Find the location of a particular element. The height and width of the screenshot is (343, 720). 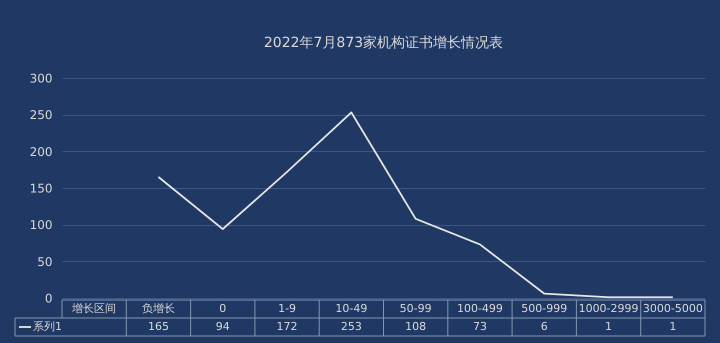

data-label: 108 is located at coordinates (415, 326).